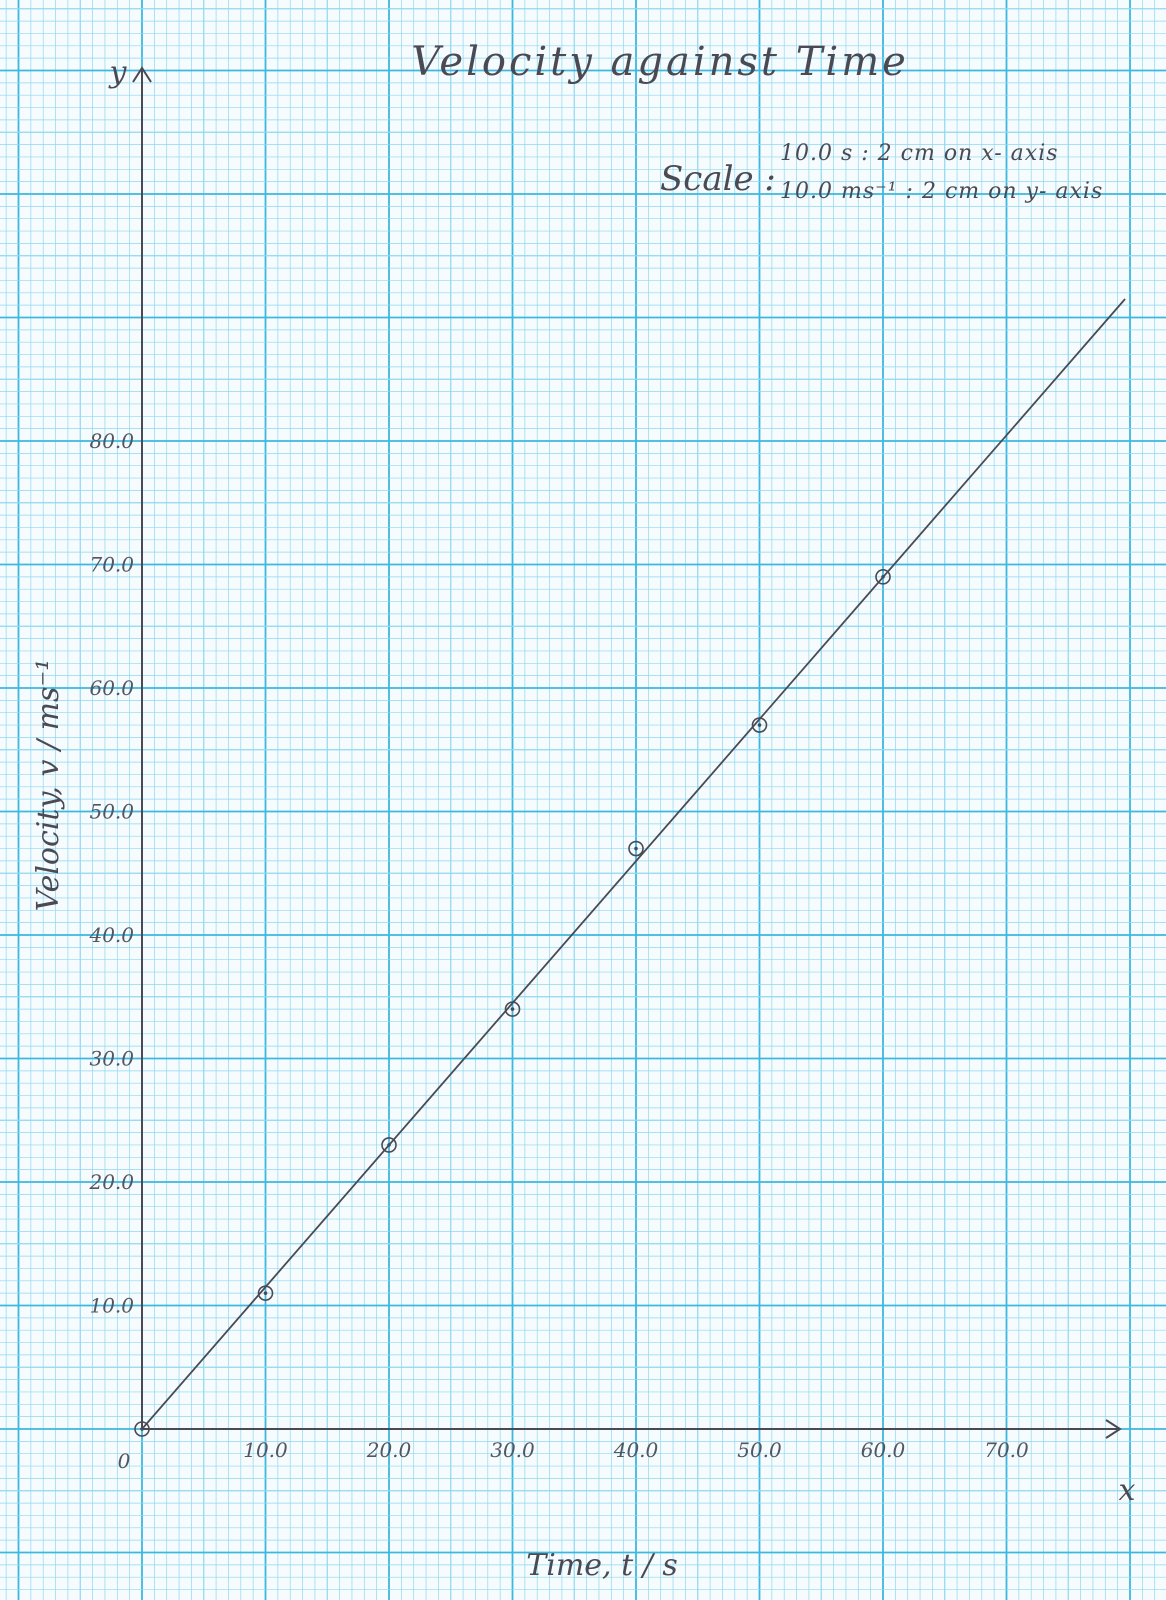  What do you see at coordinates (1006, 1450) in the screenshot?
I see `x-tick-label: 70.0` at bounding box center [1006, 1450].